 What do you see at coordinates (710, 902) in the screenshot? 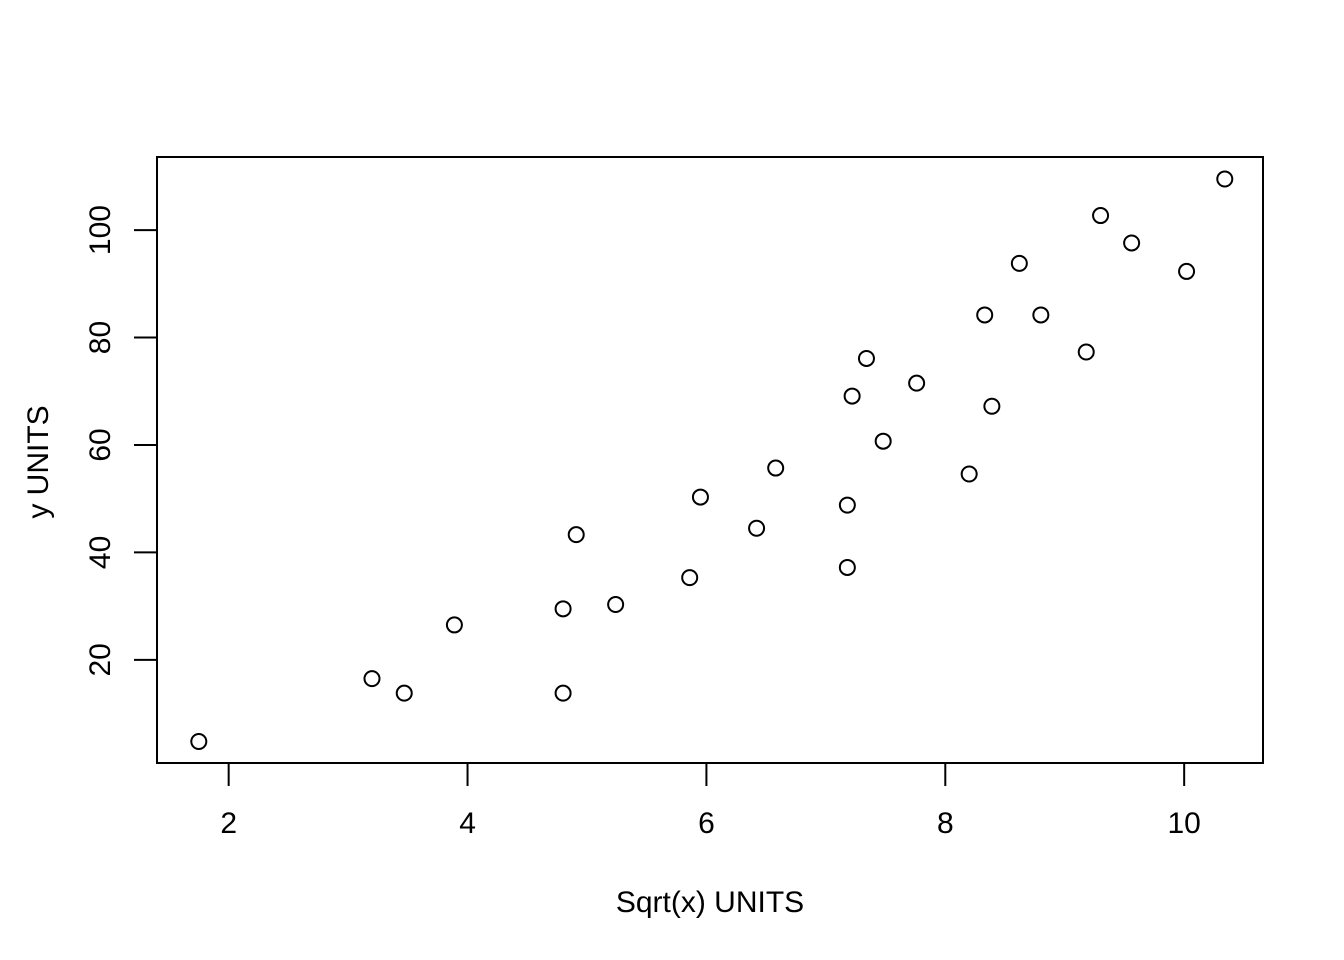
I see `x-axis-label: Sqrt(x) UNITS` at bounding box center [710, 902].